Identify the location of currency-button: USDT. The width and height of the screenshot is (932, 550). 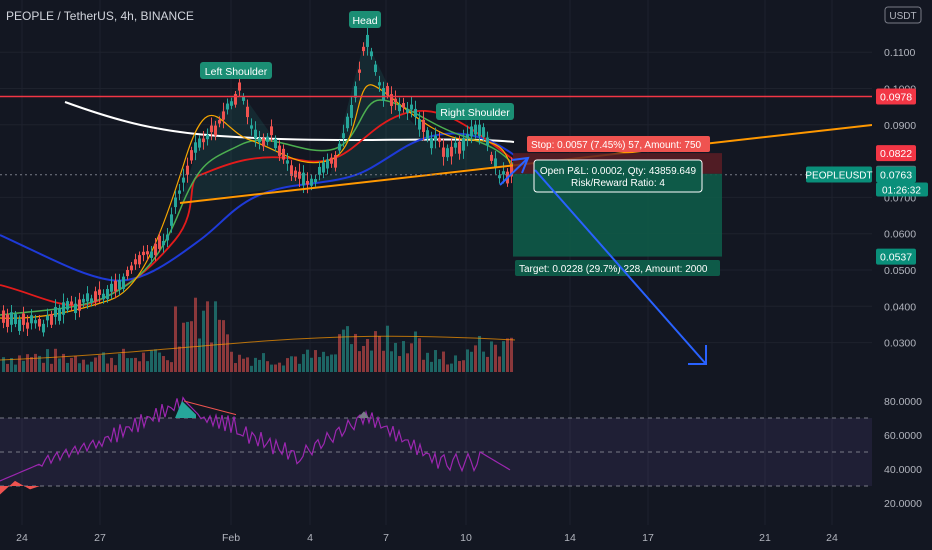
(903, 15).